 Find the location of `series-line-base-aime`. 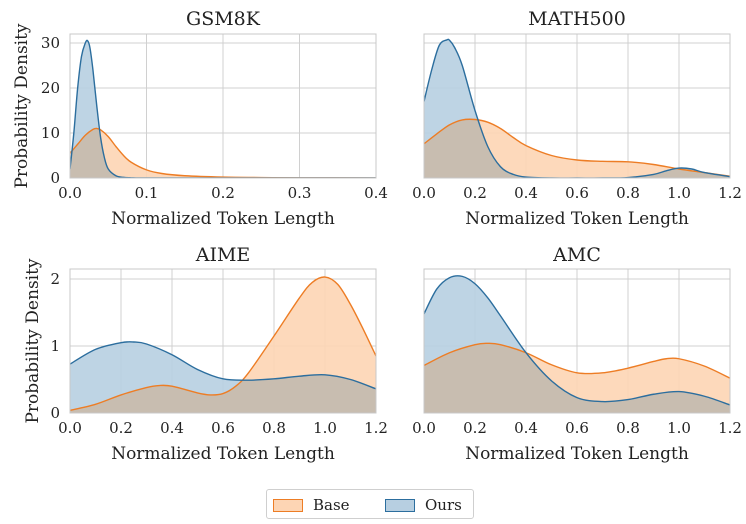

series-line-base-aime is located at coordinates (223, 344).